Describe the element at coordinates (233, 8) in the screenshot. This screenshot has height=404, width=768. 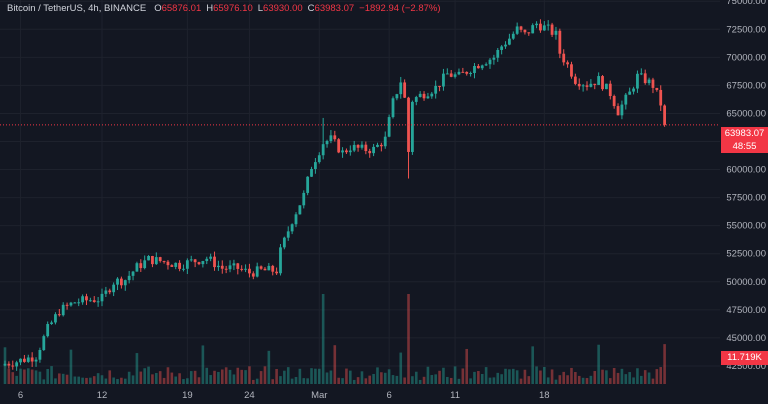
I see `high-value: 65976.10` at that location.